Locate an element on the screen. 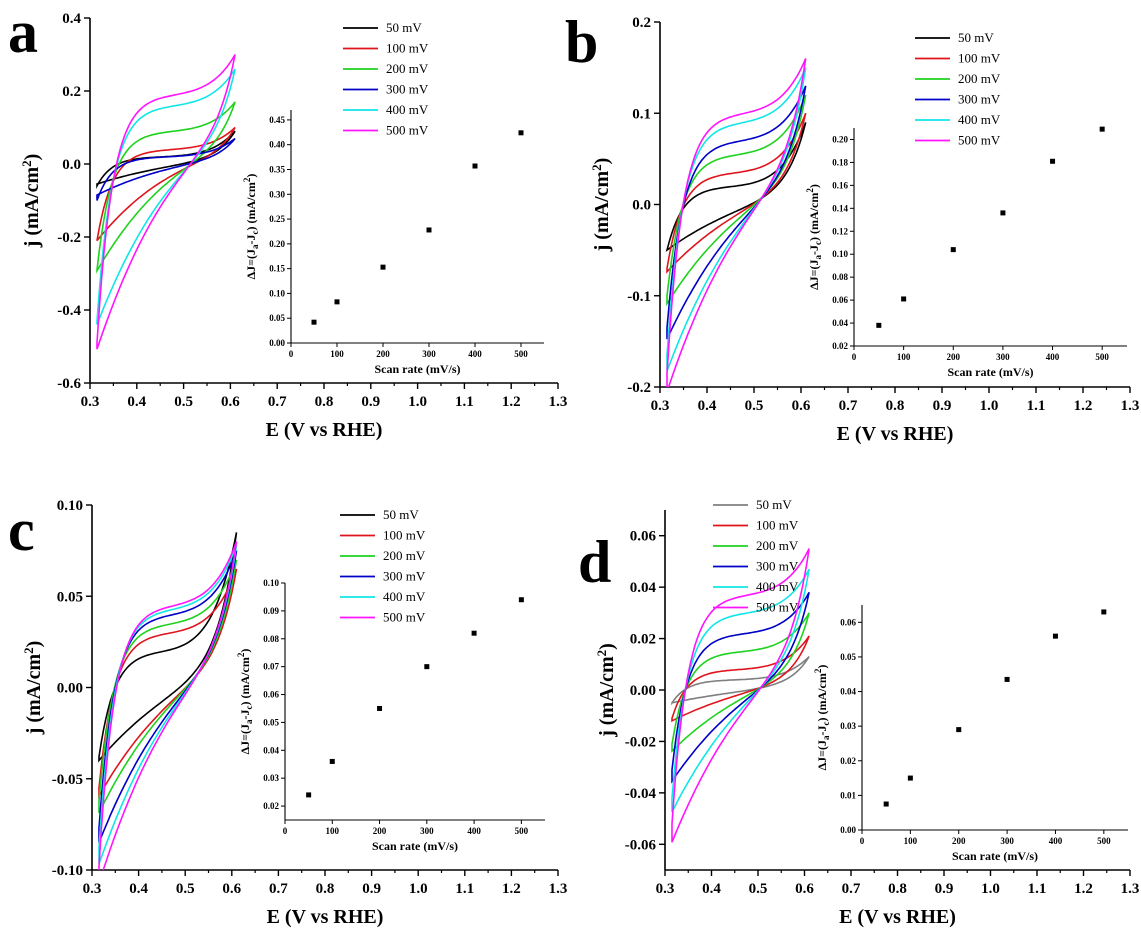 Image resolution: width=1141 pixels, height=942 pixels. inset-y-tick-label: 0.16 is located at coordinates (840, 185).